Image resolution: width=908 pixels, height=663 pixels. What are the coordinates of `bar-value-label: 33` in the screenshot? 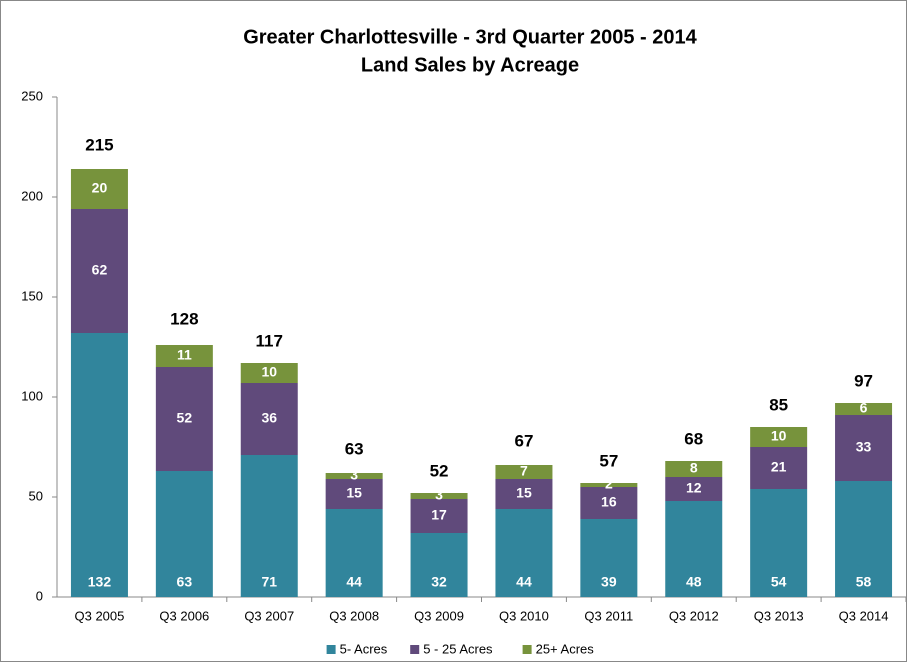 It's located at (864, 447).